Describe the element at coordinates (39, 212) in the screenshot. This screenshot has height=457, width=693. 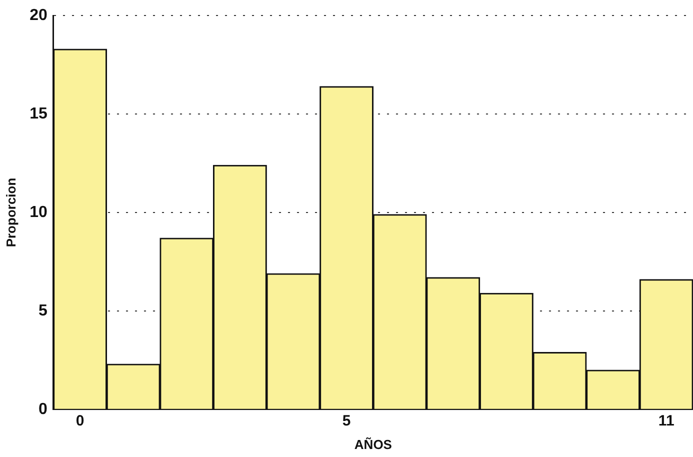
I see `y-tick-label: 10` at that location.